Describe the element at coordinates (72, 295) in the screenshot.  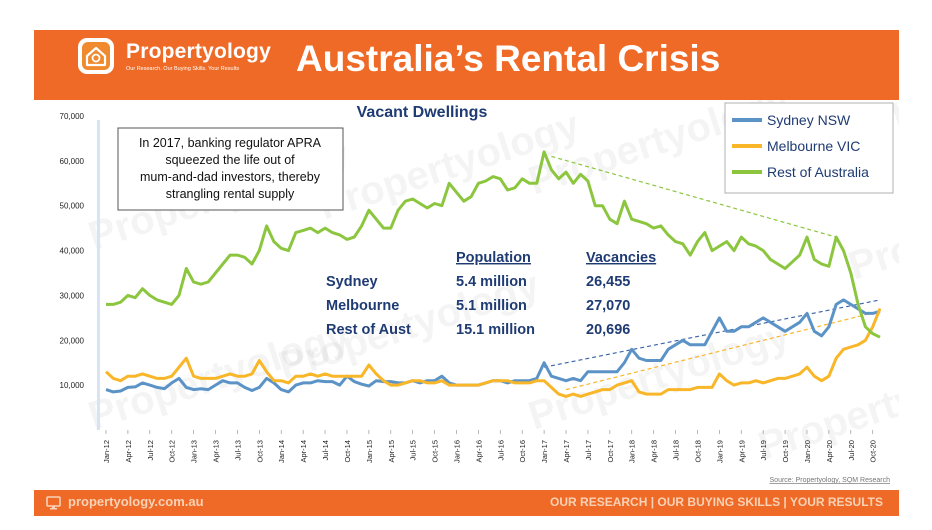
I see `y-tick-label: 30,000` at that location.